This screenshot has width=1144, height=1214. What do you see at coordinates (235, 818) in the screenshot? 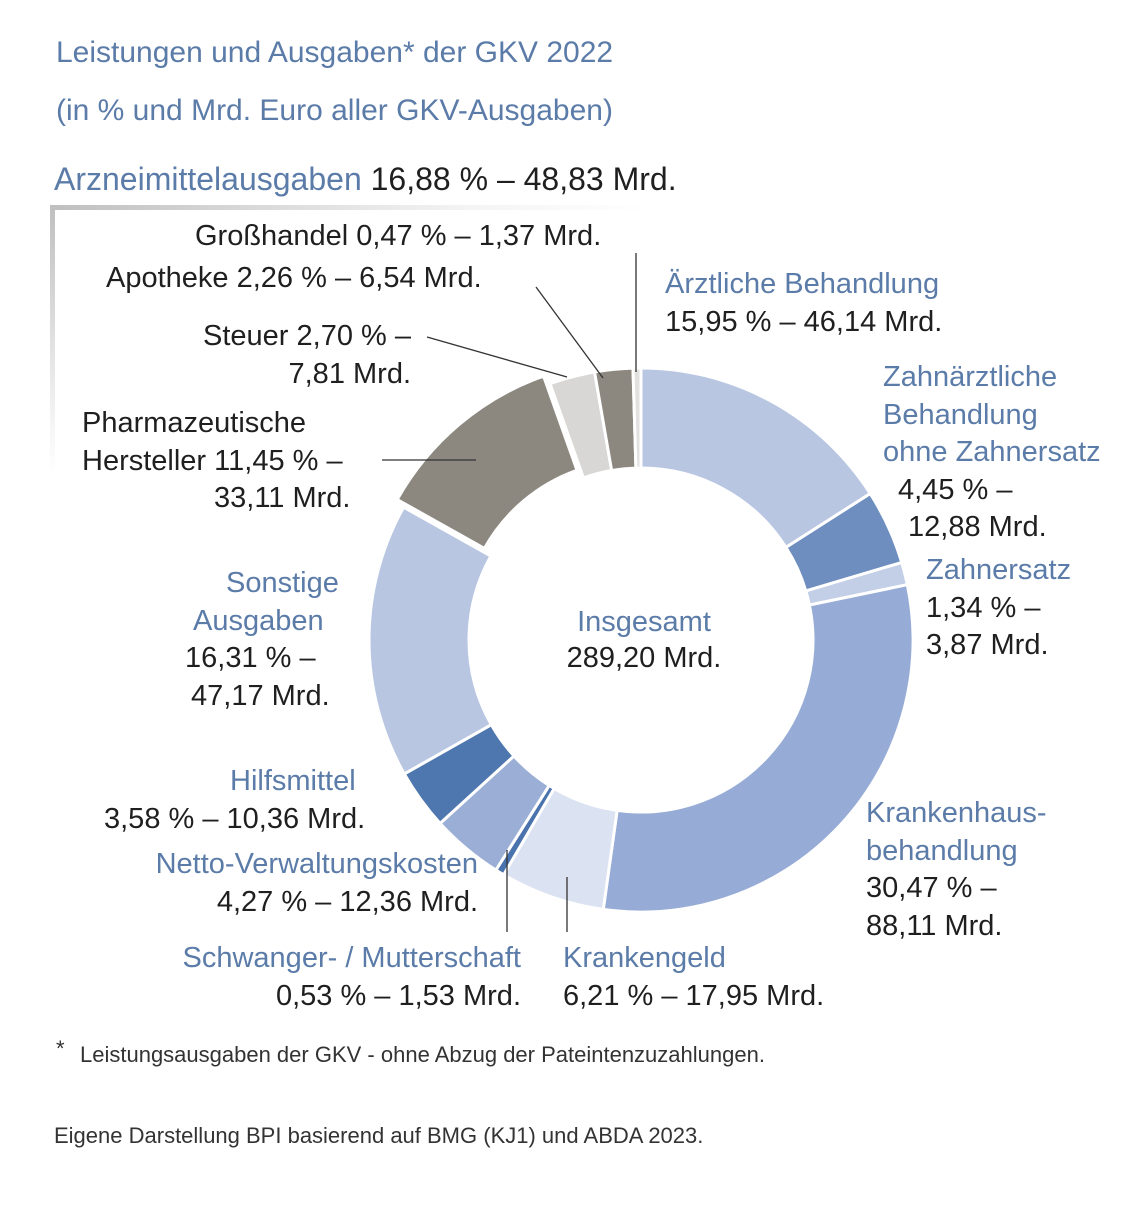
I see `label-hilfsmittel-value: 3,58 % – 10,36 Mrd.` at bounding box center [235, 818].